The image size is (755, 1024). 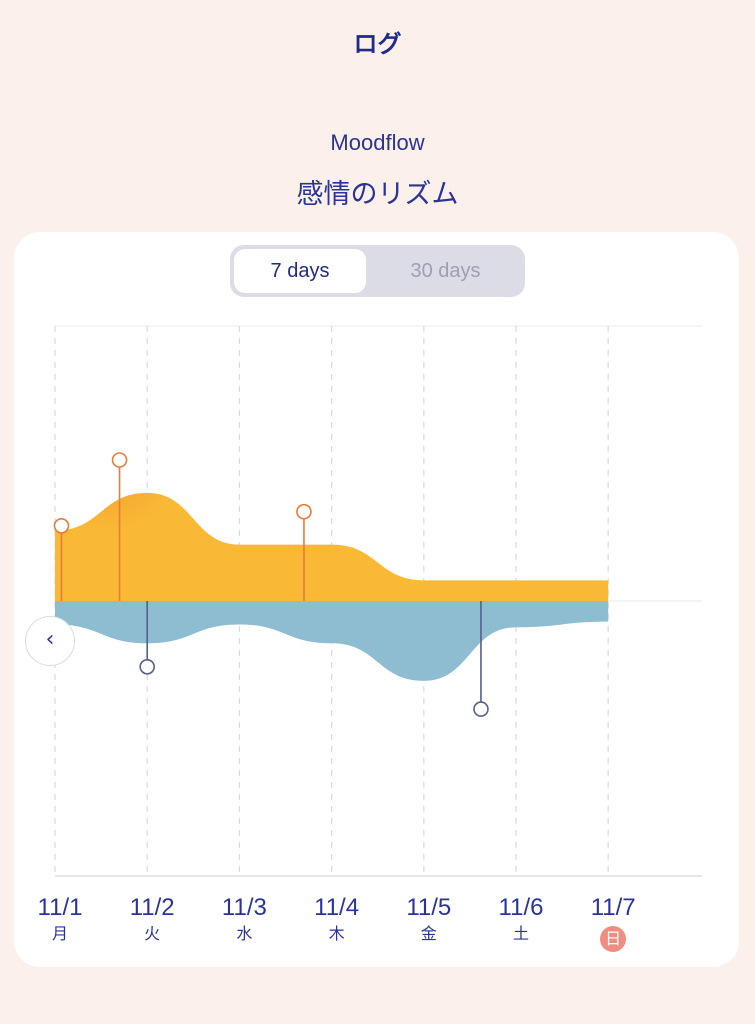 I want to click on x-axis-tick: 11/2 火, so click(x=152, y=920).